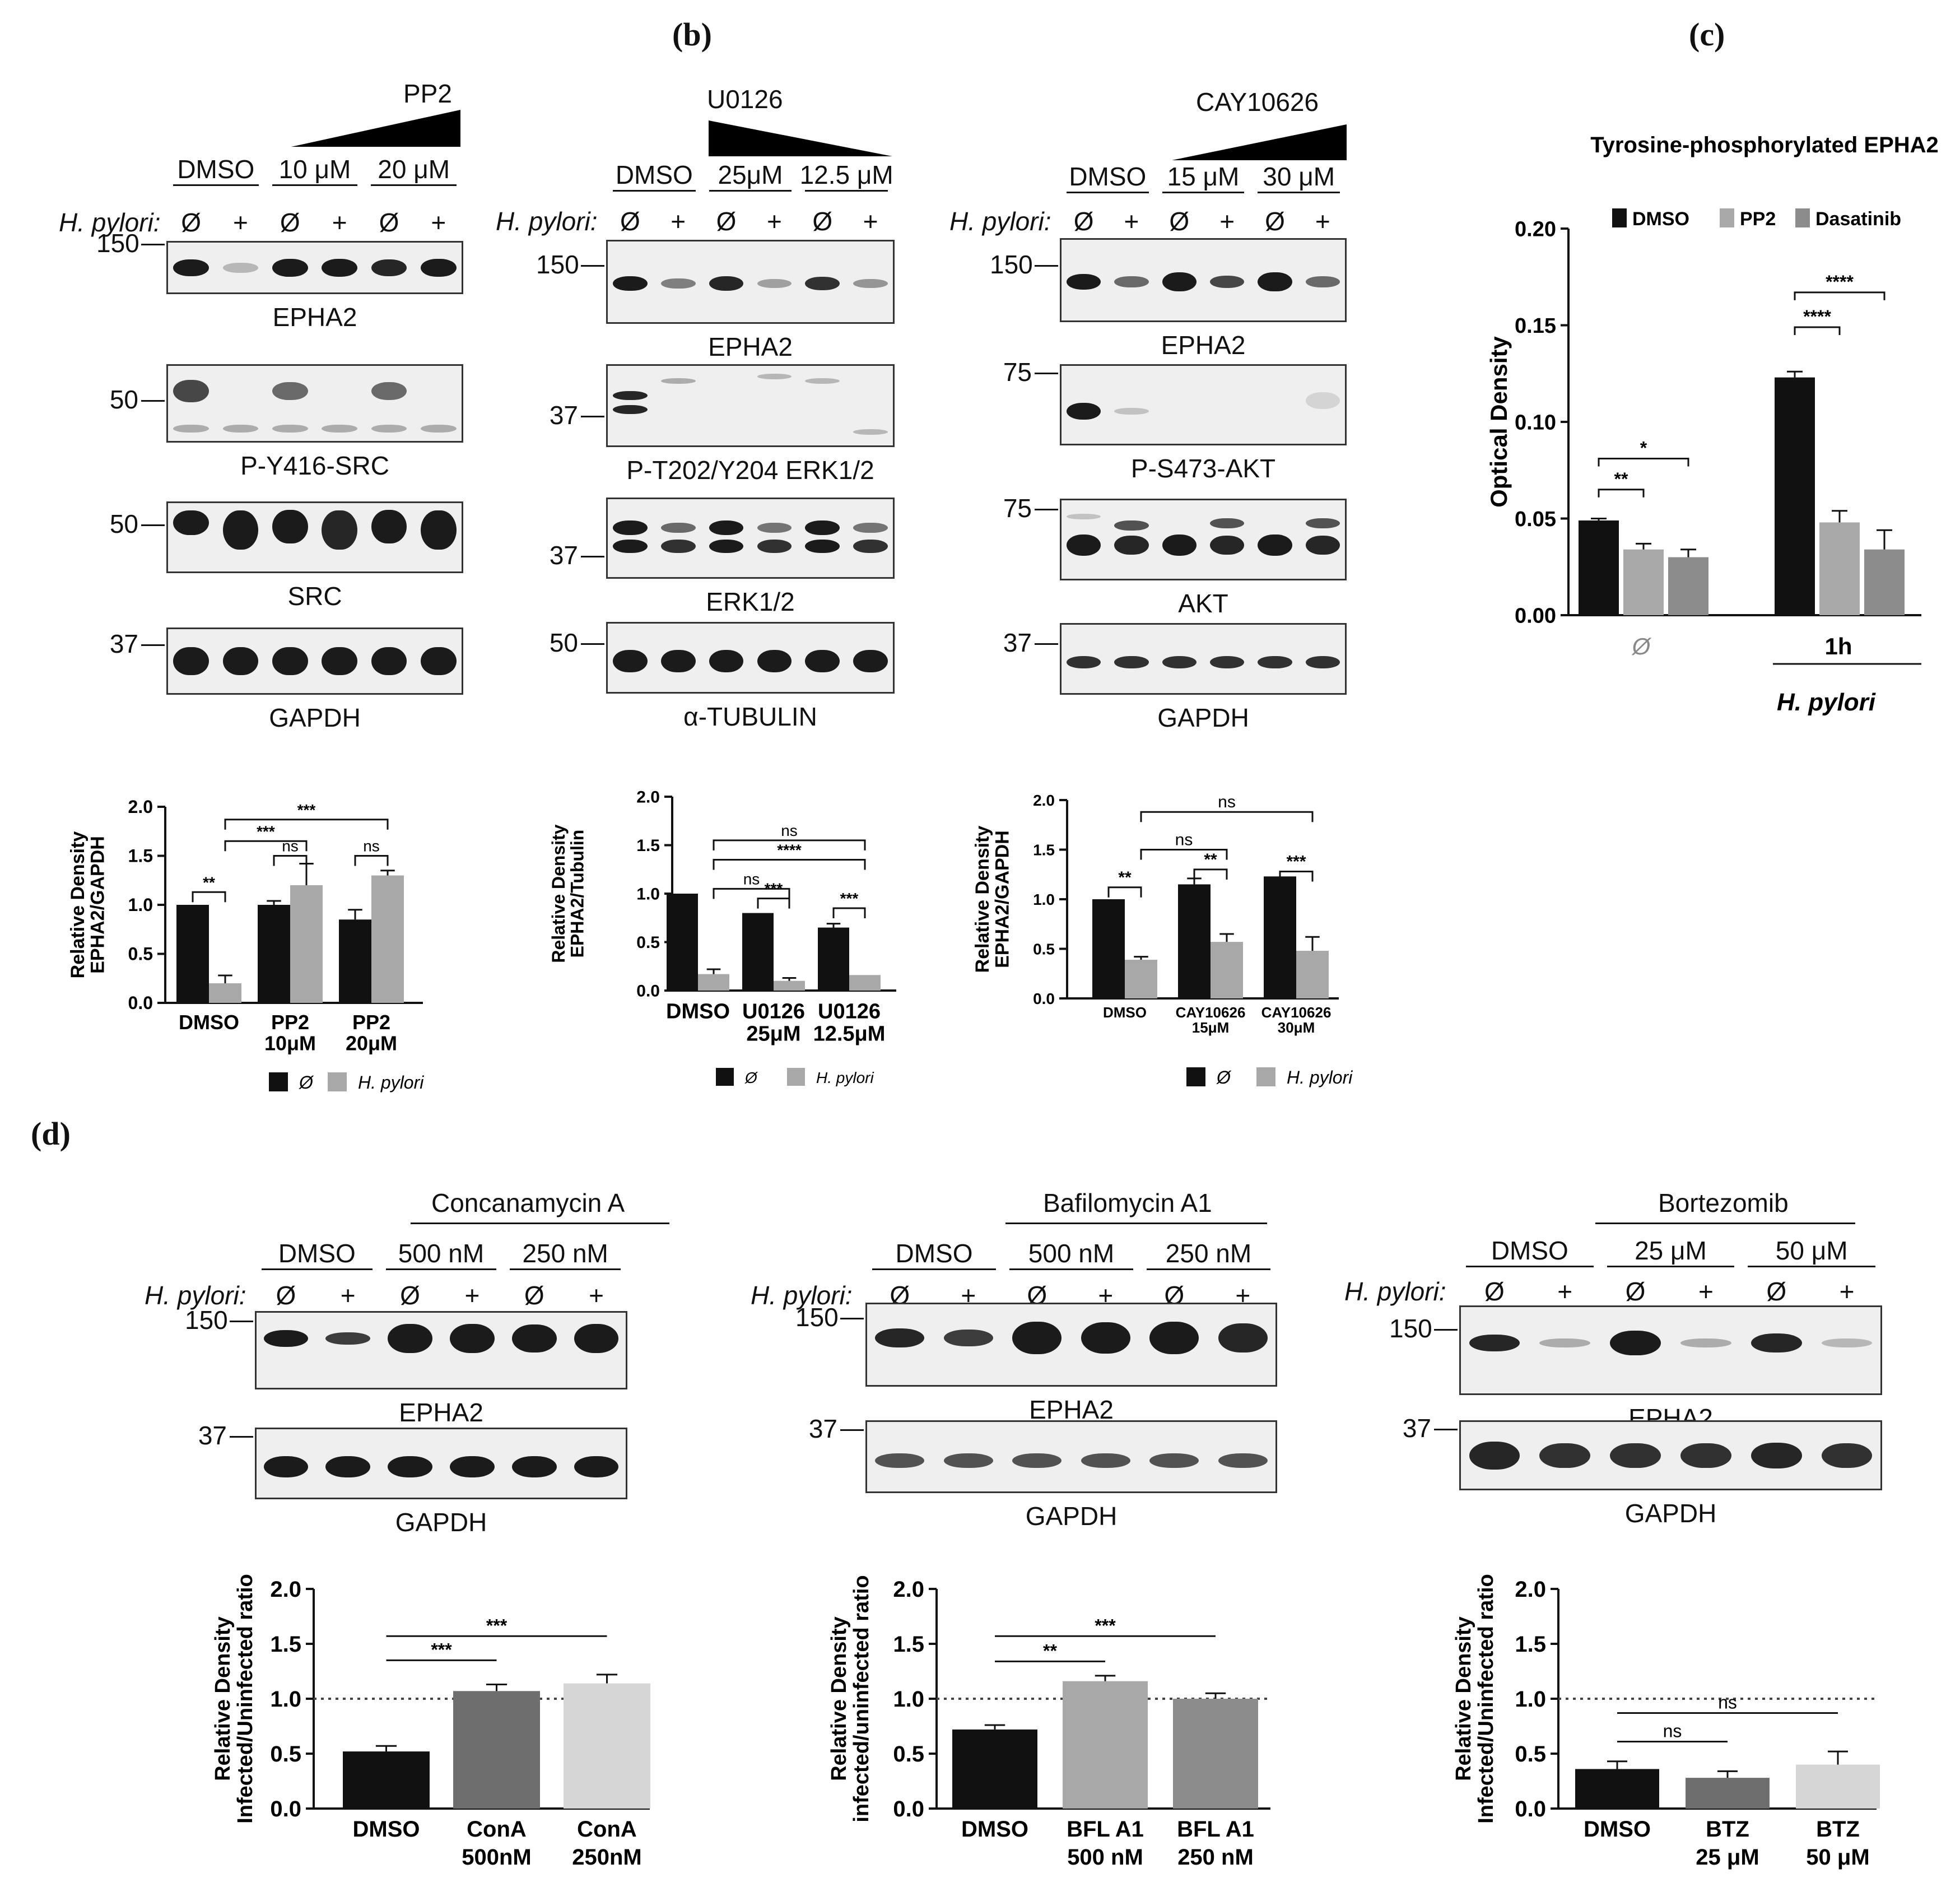 This screenshot has width=1960, height=1901. I want to click on blot-label-gapdh: GAPDH, so click(315, 717).